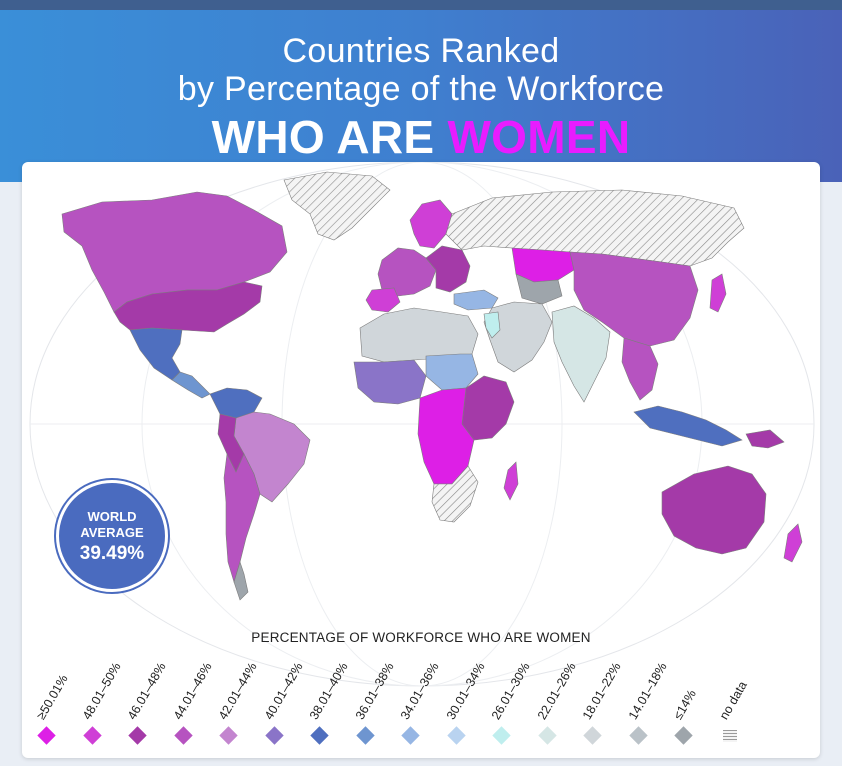 The image size is (842, 766). I want to click on legend-item: ≥50.01%, so click(57, 703).